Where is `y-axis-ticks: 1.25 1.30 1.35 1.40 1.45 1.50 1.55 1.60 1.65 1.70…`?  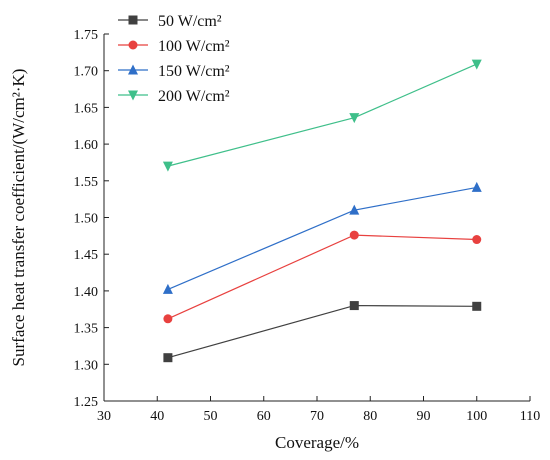
y-axis-ticks: 1.25 1.30 1.35 1.40 1.45 1.50 1.55 1.60 1.65 1.70… is located at coordinates (91, 219).